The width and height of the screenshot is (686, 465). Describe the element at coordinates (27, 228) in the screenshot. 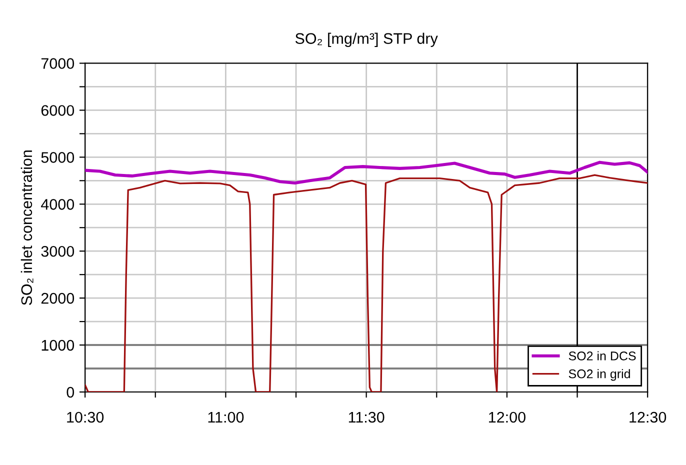

I see `y-axis-title: SO₂ inlet concentration` at that location.